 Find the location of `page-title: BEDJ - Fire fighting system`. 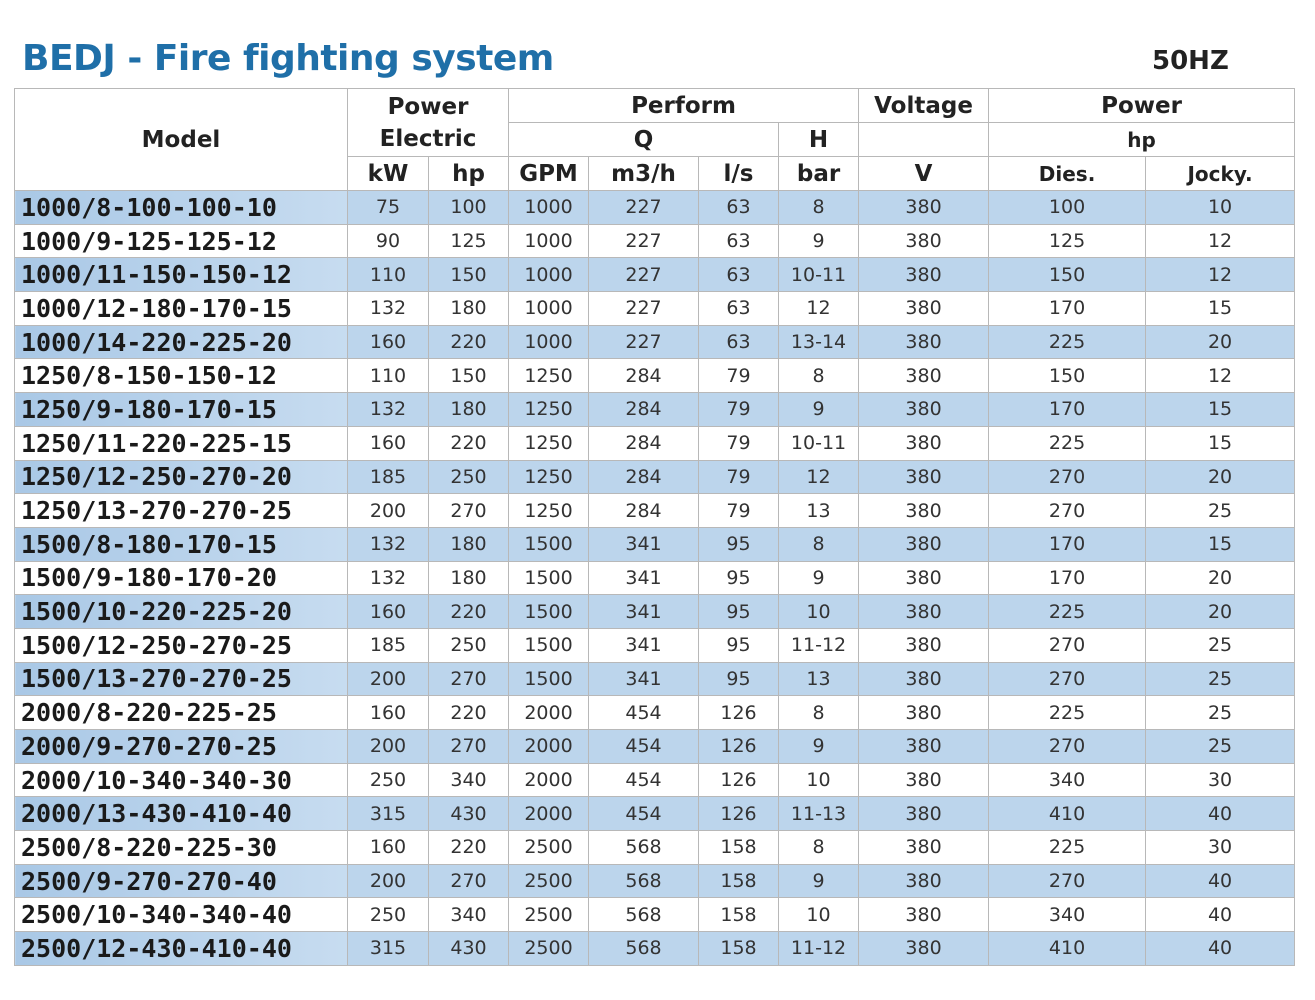

page-title: BEDJ - Fire fighting system is located at coordinates (288, 58).